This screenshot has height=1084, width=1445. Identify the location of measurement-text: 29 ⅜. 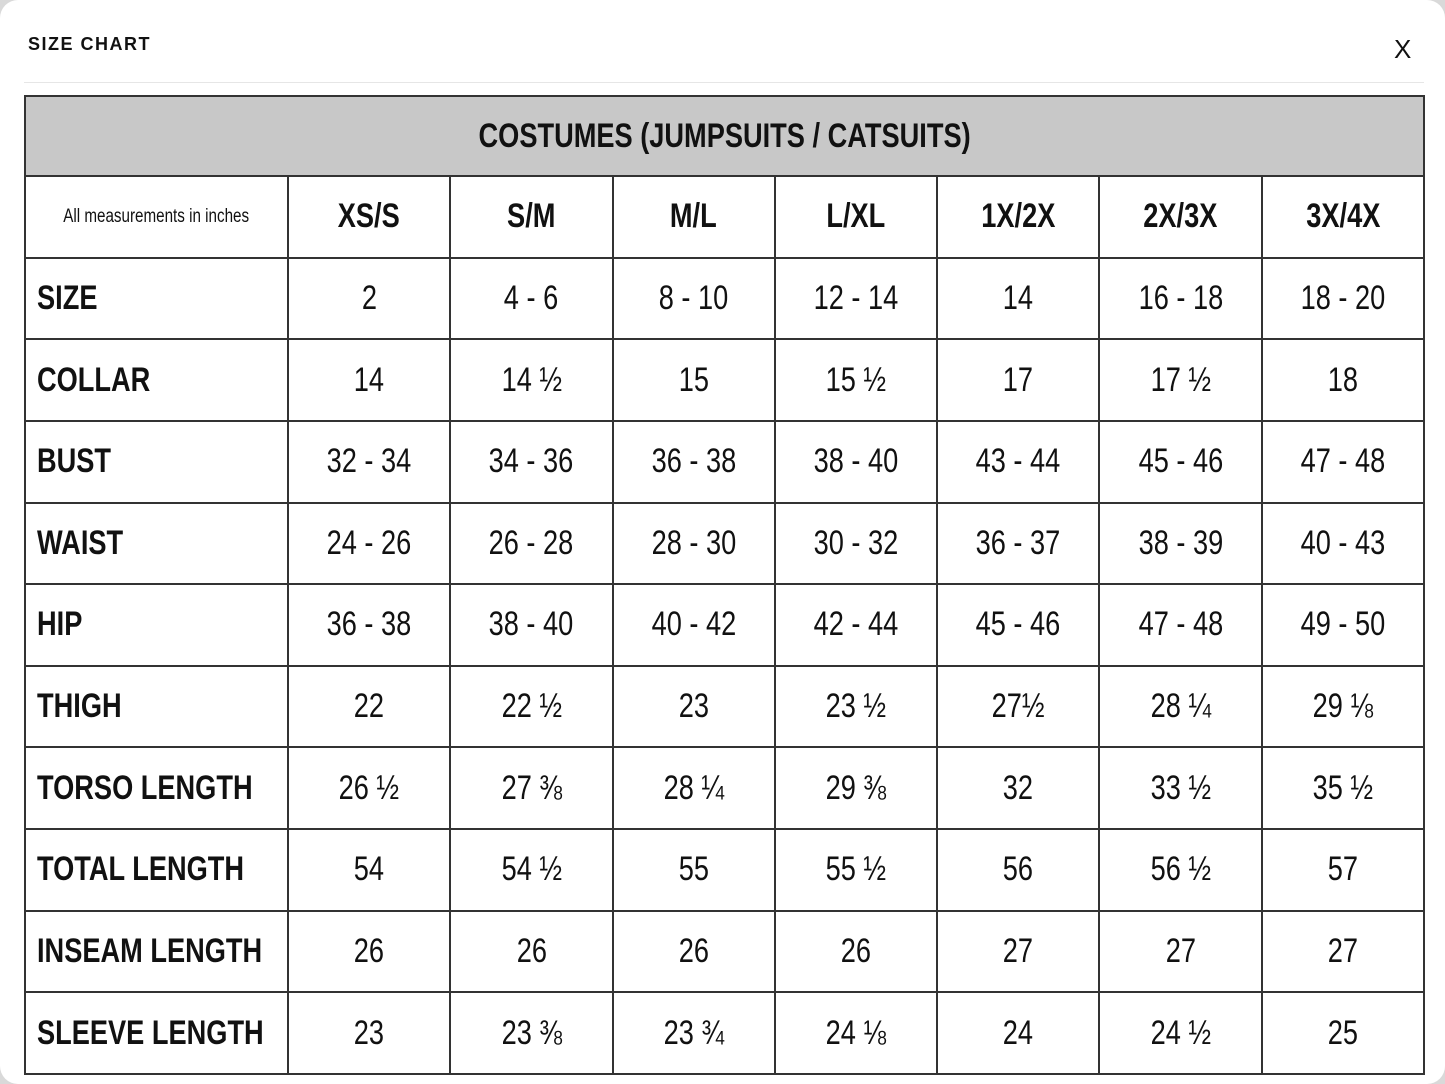
(856, 787).